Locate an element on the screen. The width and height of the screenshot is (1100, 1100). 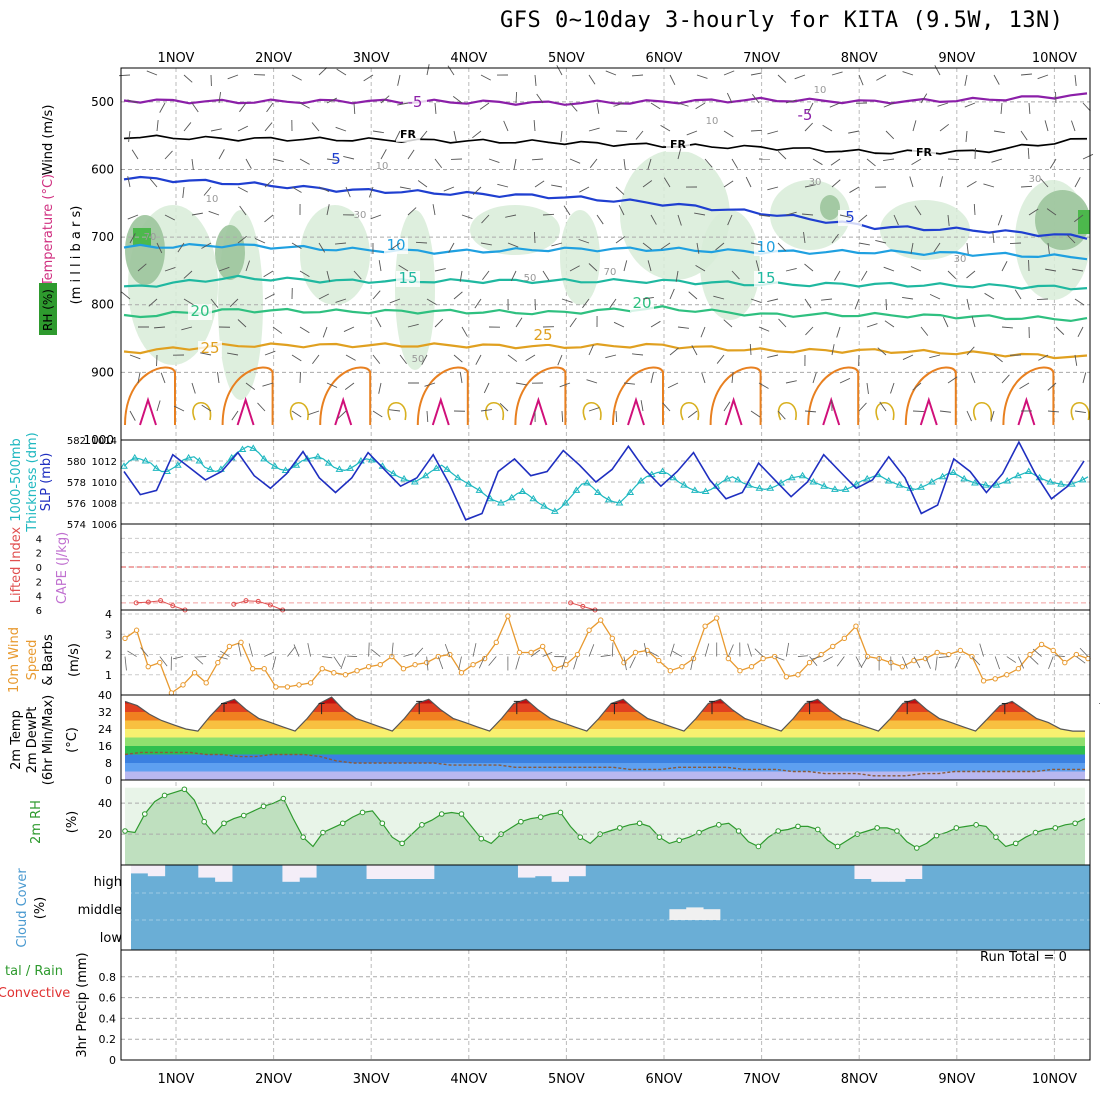
isotherm-label: FR is located at coordinates (924, 152).